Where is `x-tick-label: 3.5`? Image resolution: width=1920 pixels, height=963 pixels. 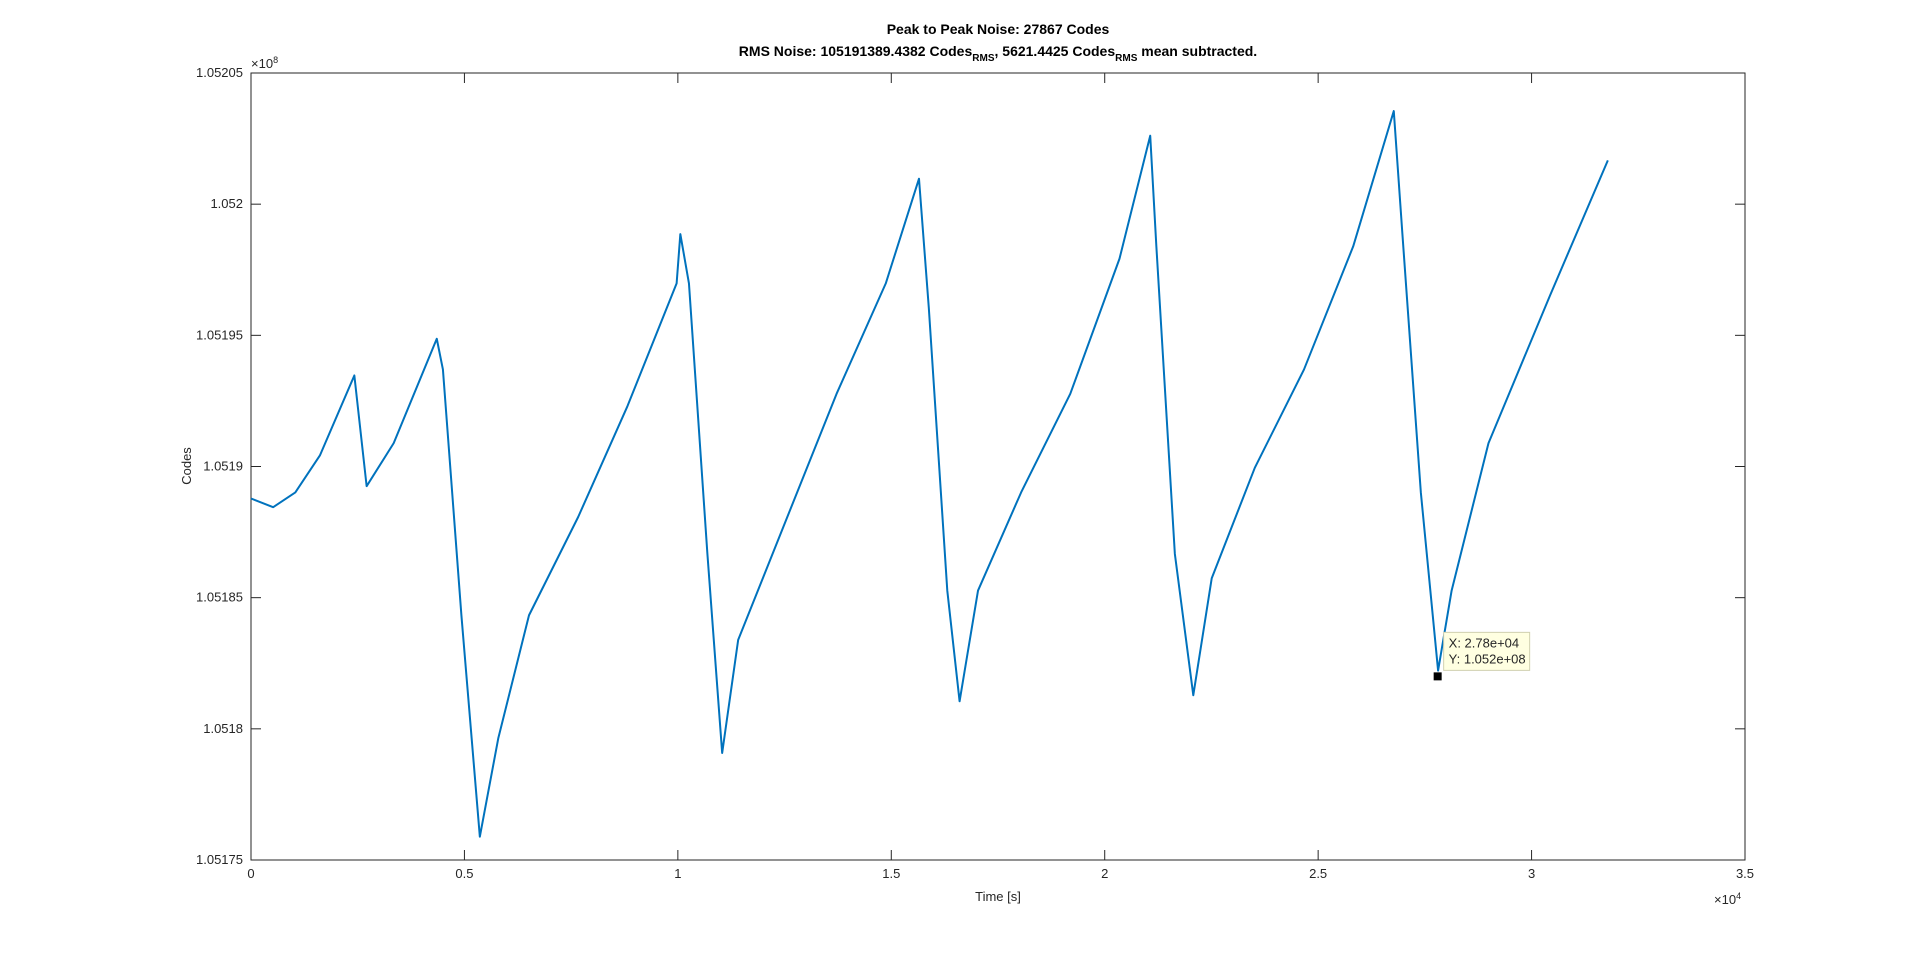
x-tick-label: 3.5 is located at coordinates (1745, 873).